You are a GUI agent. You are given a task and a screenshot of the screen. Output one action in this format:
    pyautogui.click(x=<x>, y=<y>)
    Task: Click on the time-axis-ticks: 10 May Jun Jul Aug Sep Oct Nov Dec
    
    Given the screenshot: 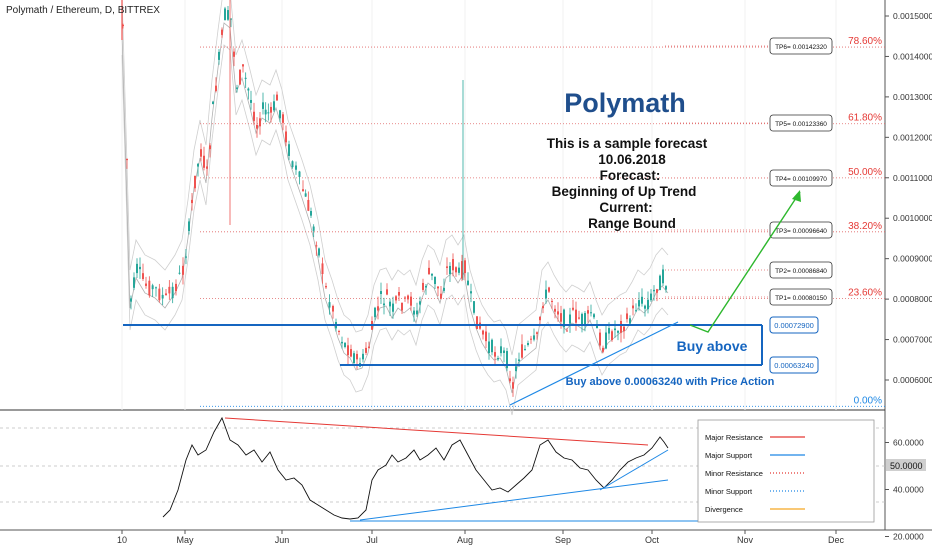 What is the action you would take?
    pyautogui.click(x=480, y=537)
    